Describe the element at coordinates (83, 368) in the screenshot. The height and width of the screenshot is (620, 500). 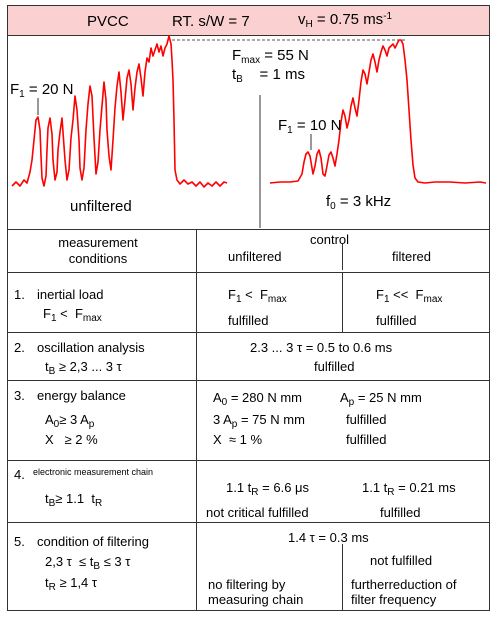
I see `row2-formula: tB ≥ 2,3 ... 3 τ` at that location.